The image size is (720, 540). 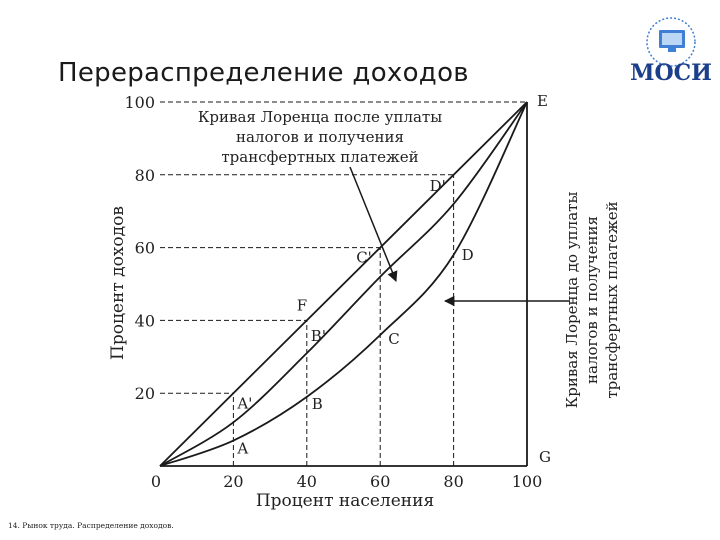 I want to click on point-label-e: E, so click(x=542, y=101).